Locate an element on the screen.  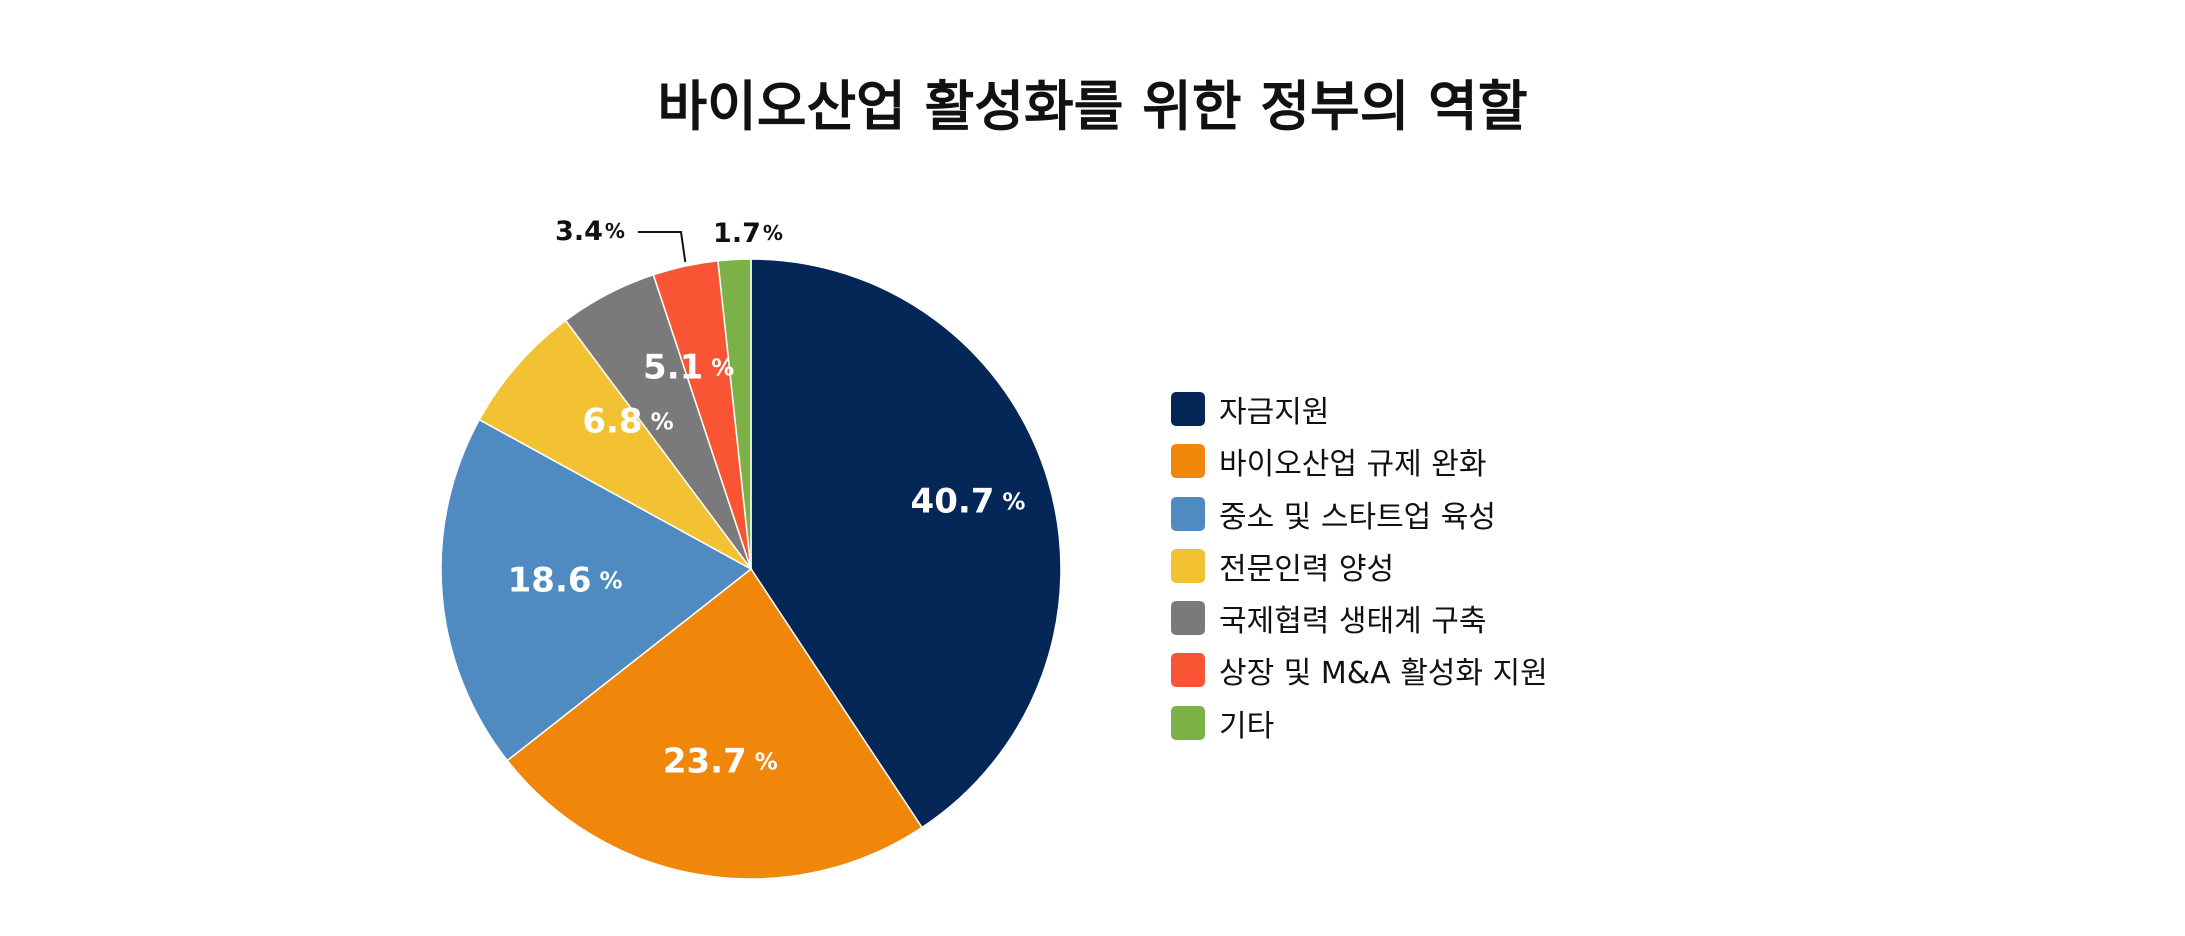
leader-lines is located at coordinates (662, 247).